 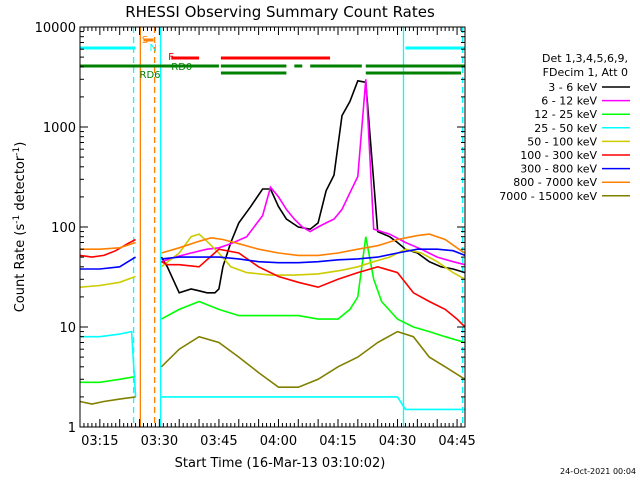 I want to click on footer-date: 24-Oct-2021 00:04, so click(x=598, y=471).